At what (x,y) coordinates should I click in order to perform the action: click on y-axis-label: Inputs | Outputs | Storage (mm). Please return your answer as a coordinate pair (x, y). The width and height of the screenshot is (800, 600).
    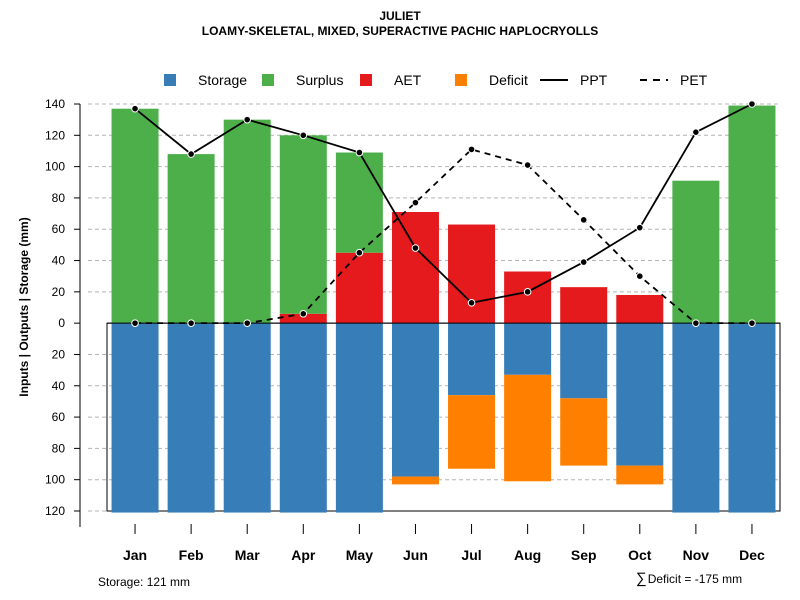
    Looking at the image, I should click on (24, 306).